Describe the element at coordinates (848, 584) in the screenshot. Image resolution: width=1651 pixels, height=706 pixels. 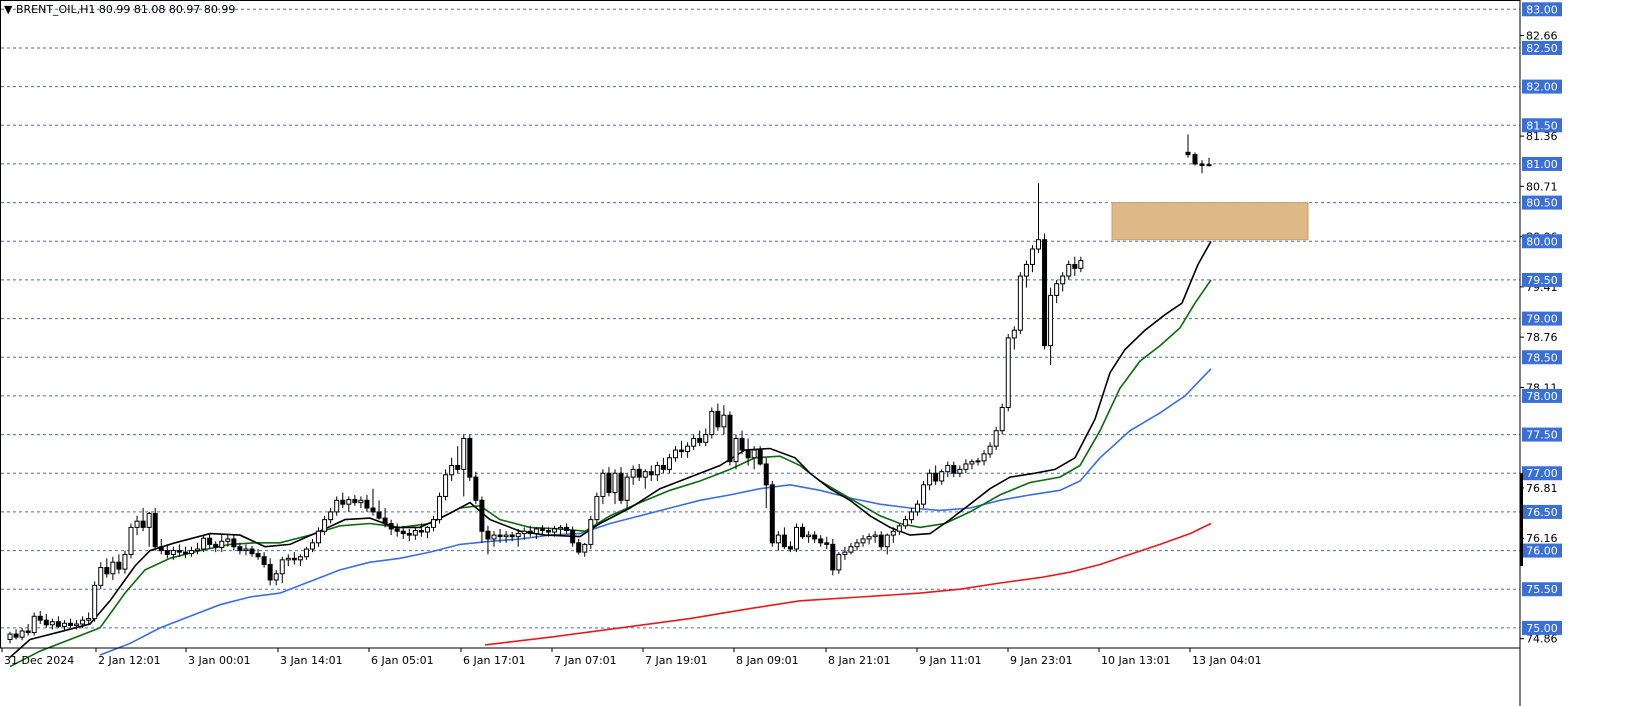
I see `moving-average-long` at that location.